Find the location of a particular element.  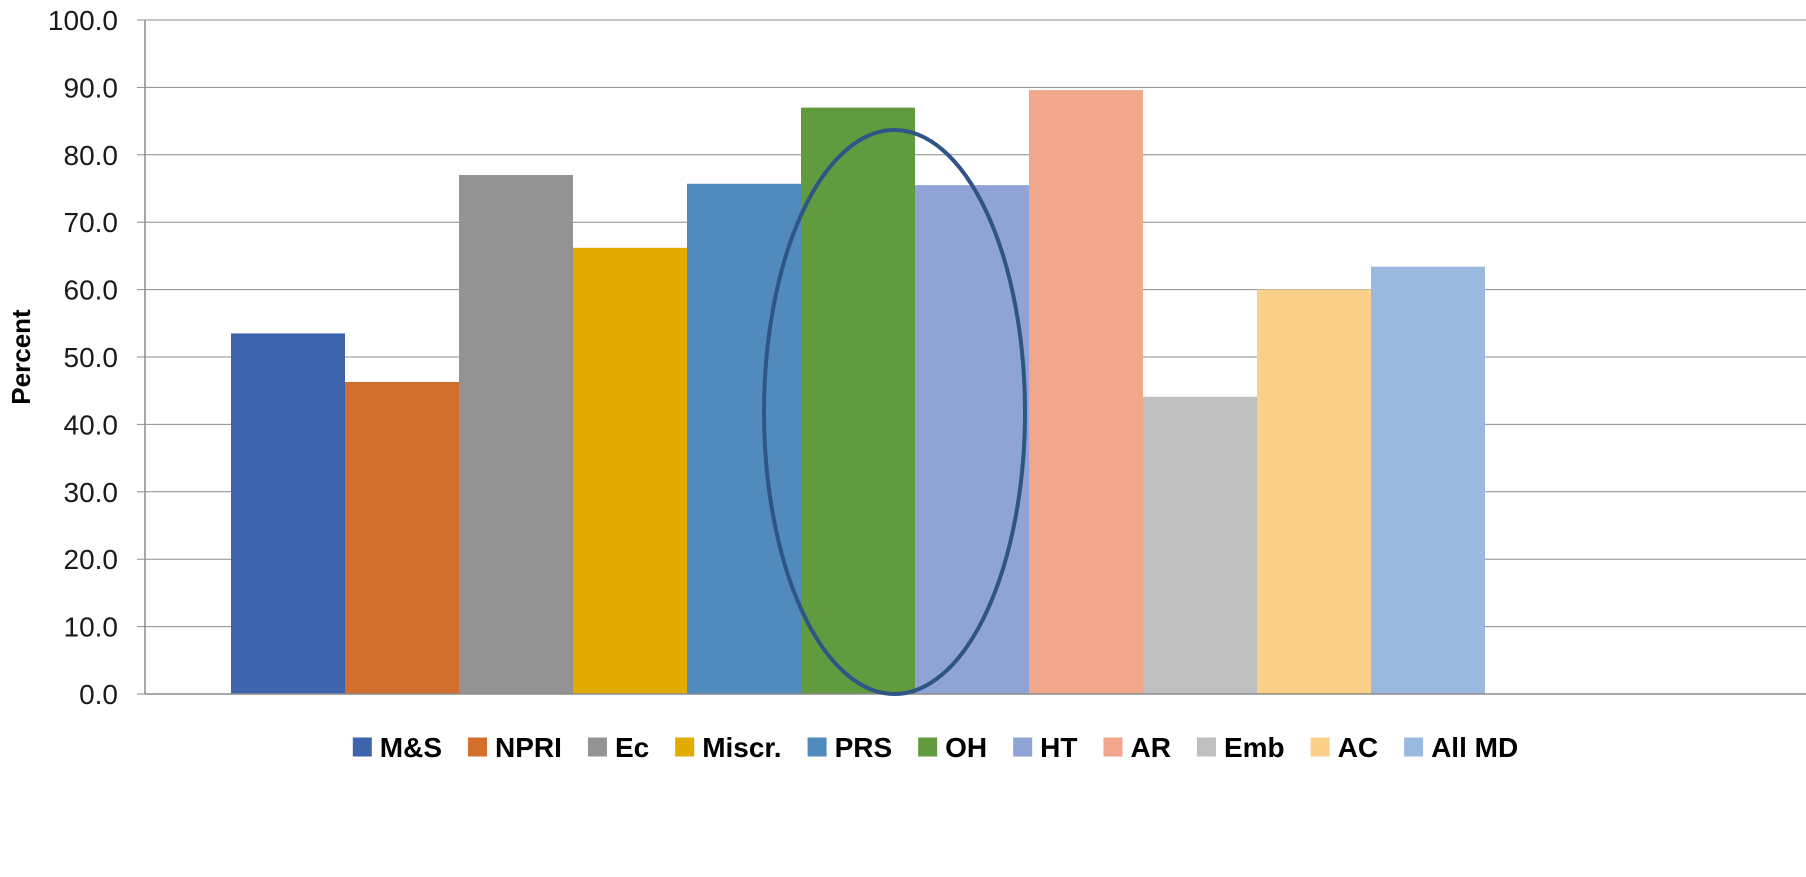

legend-label: NPRI is located at coordinates (528, 747).